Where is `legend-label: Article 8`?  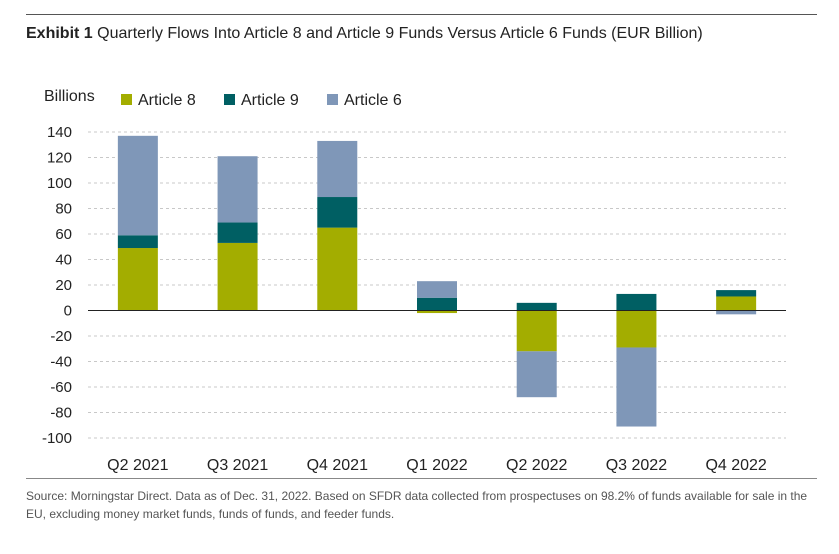 legend-label: Article 8 is located at coordinates (167, 100).